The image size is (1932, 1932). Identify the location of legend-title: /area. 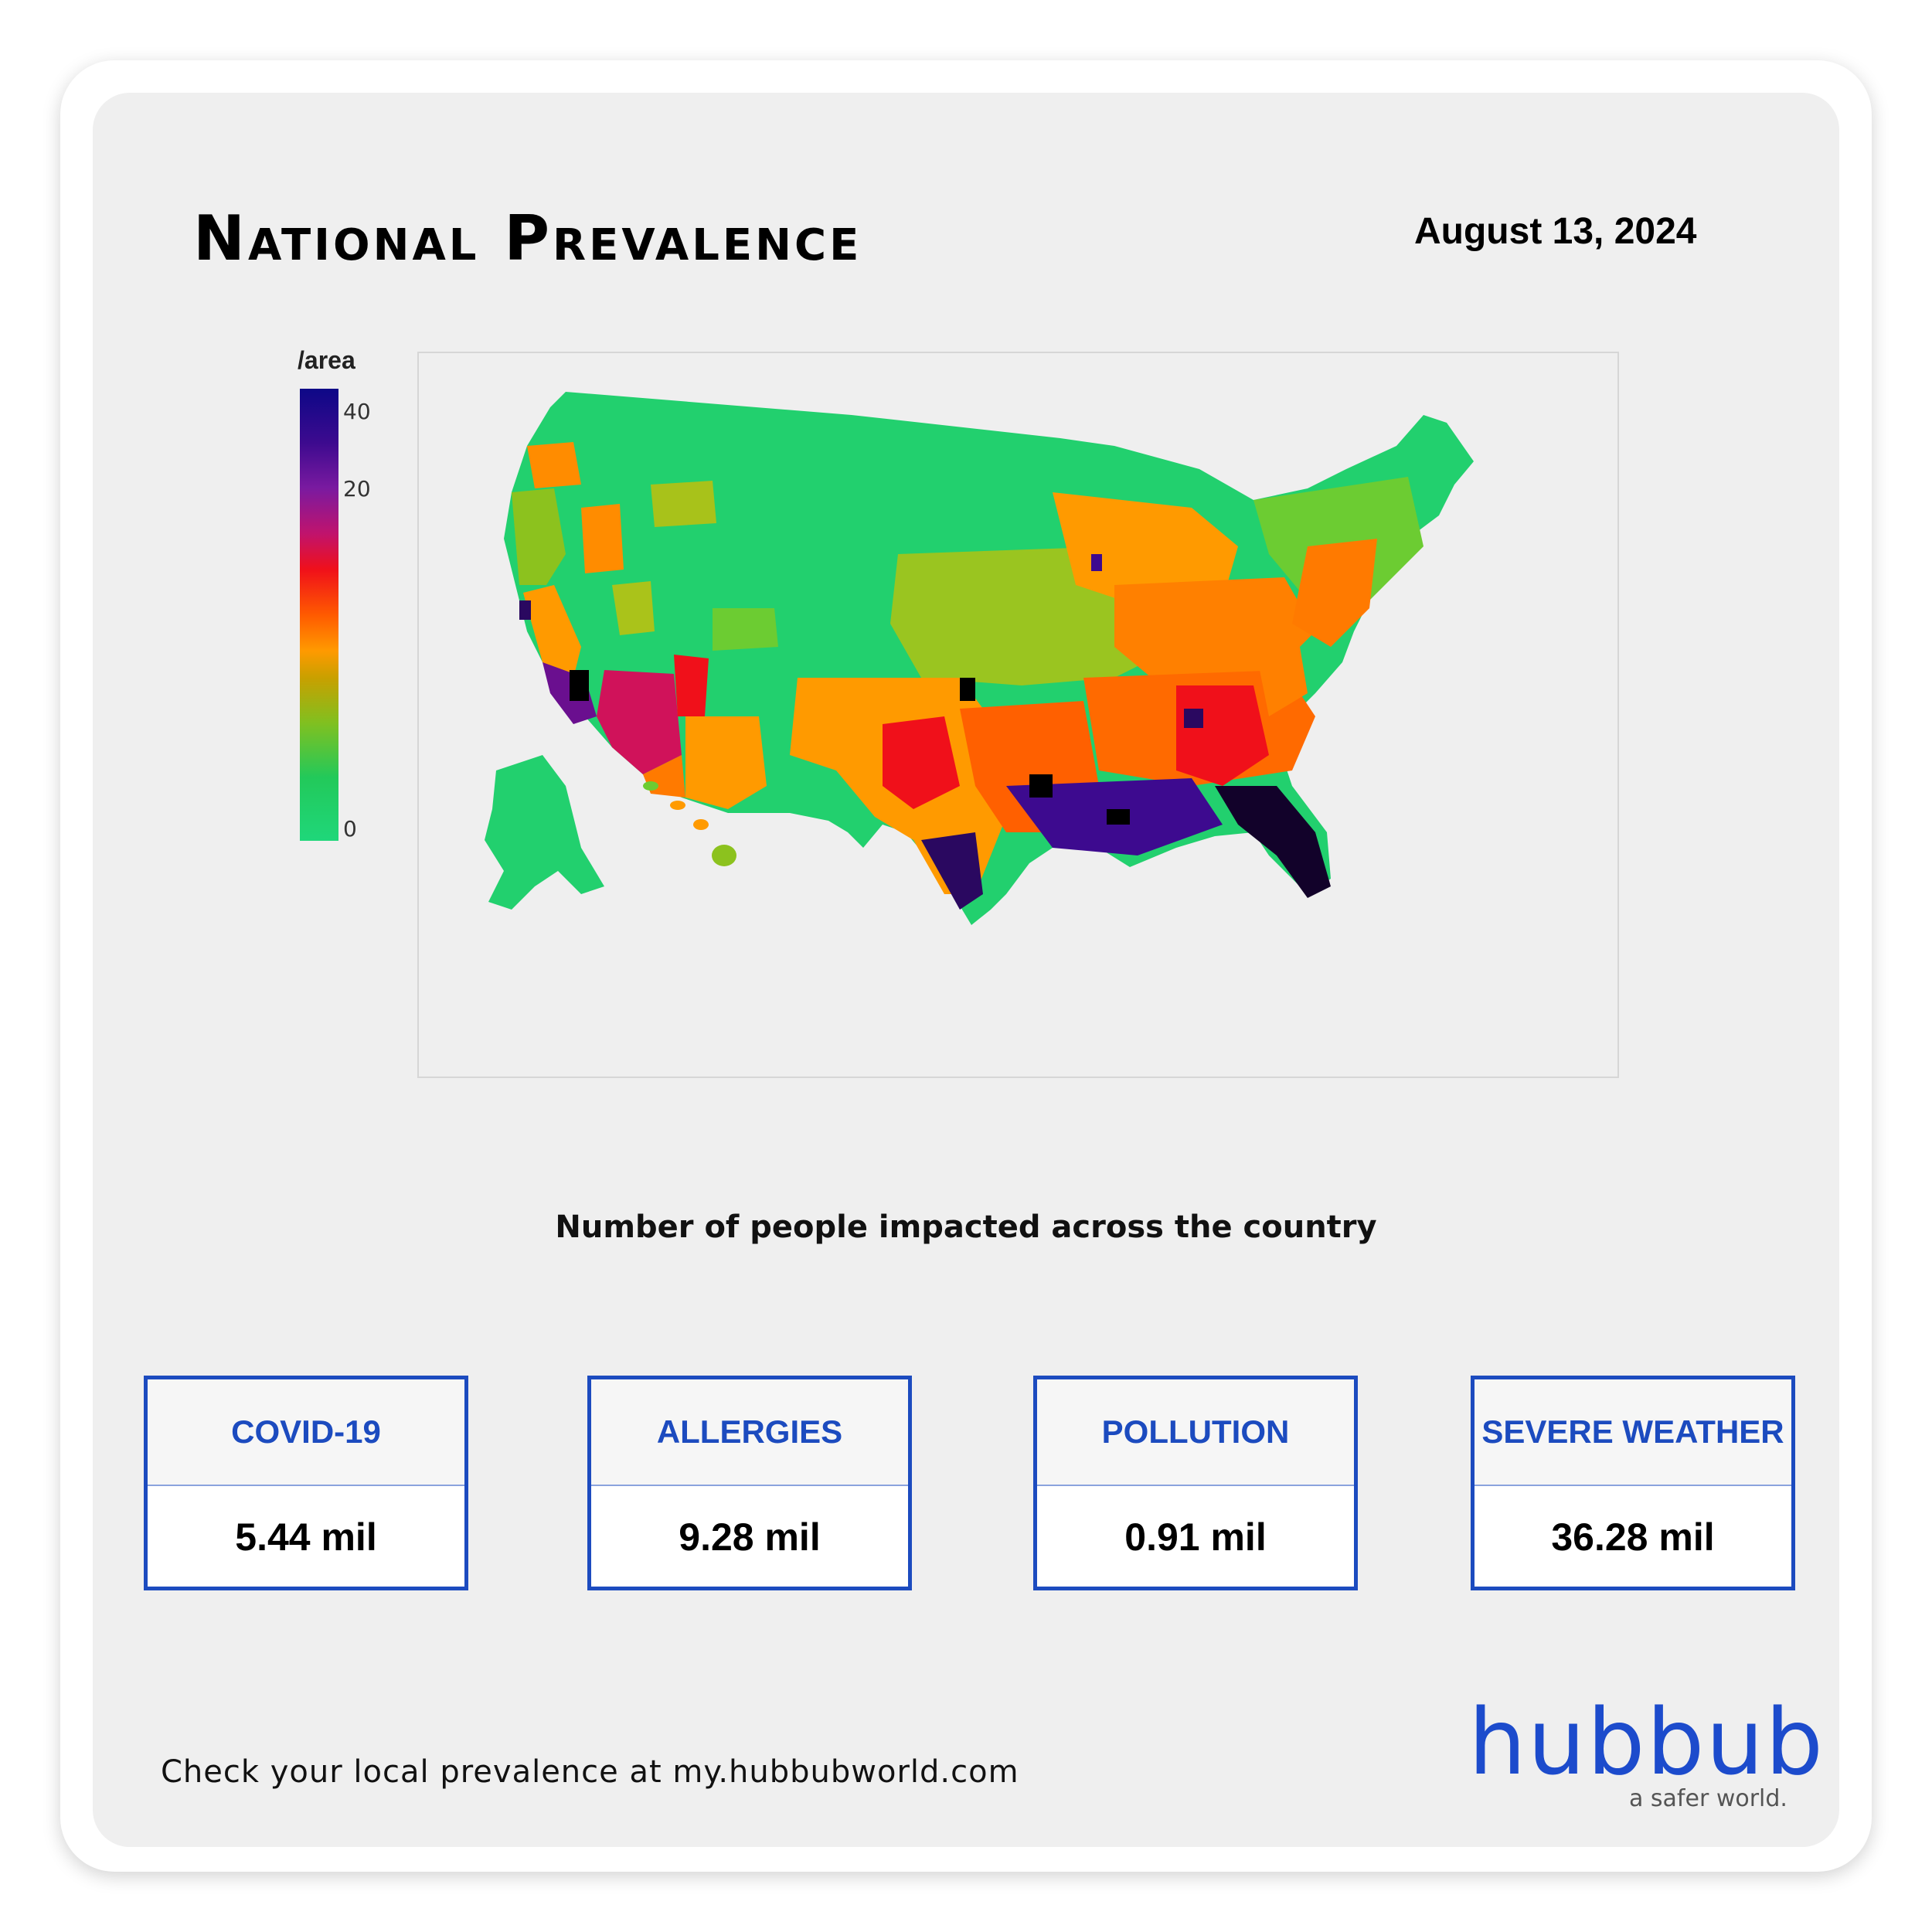
(326, 360).